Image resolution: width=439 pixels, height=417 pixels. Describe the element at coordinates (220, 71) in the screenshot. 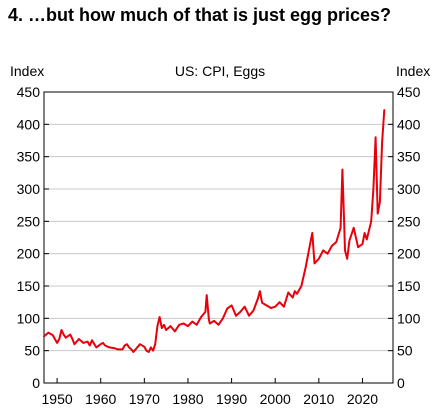

I see `chart-subtitle: US: CPI, Eggs` at that location.